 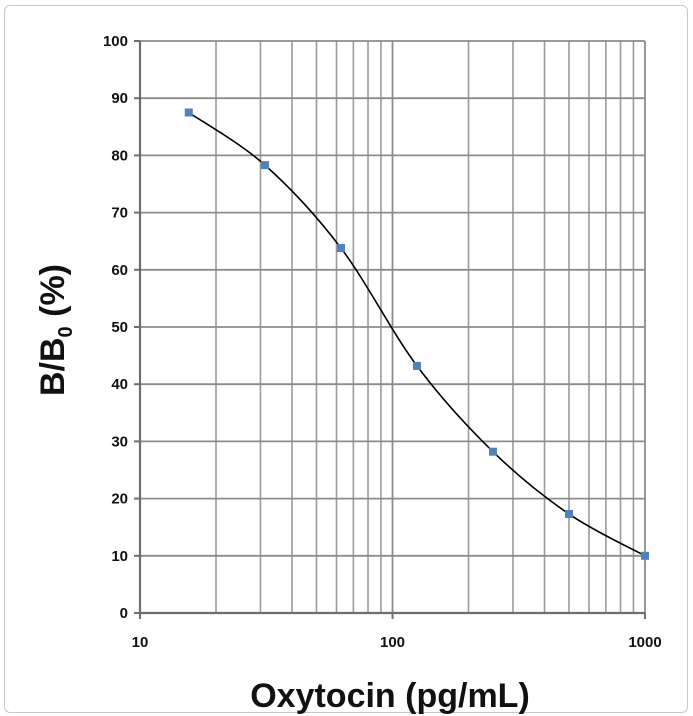 I want to click on y-tick-label: 60, so click(x=119, y=270).